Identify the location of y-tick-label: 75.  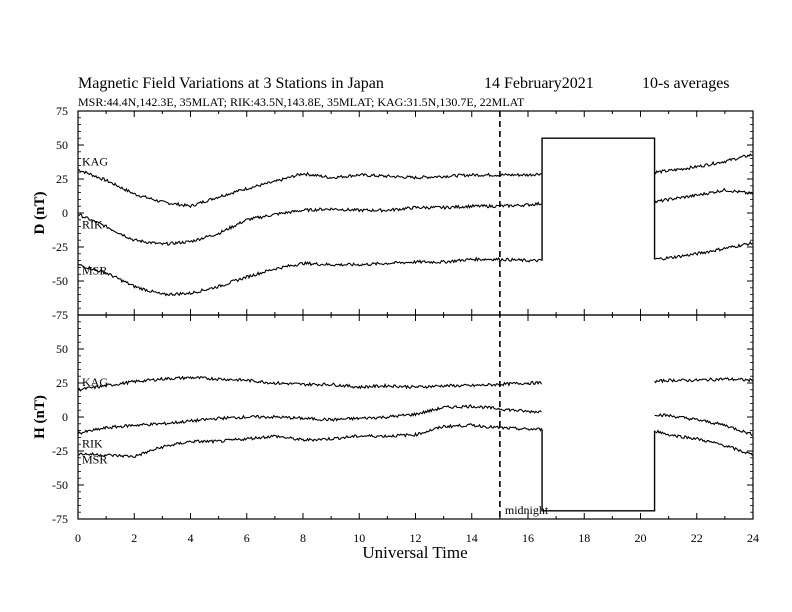
(62, 111).